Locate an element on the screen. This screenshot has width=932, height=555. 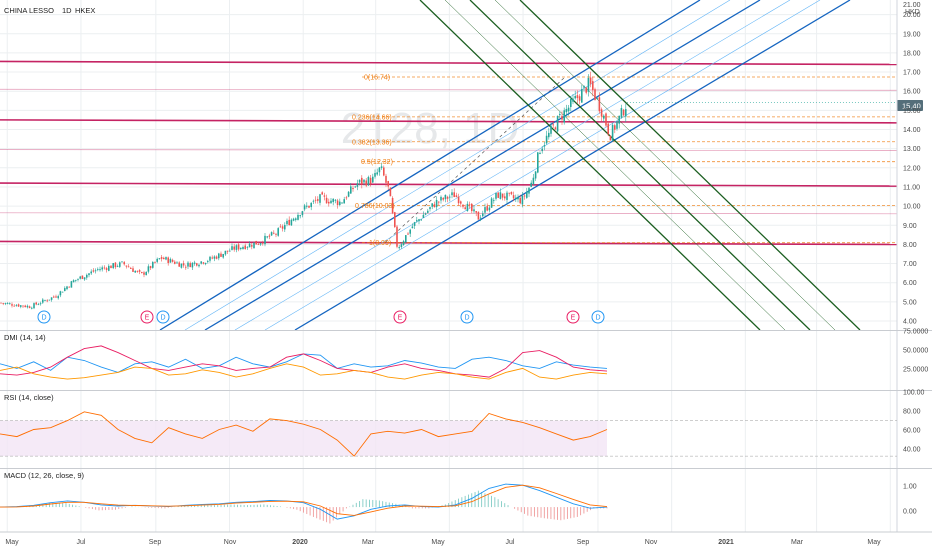
event-marker-label: E is located at coordinates (573, 318).